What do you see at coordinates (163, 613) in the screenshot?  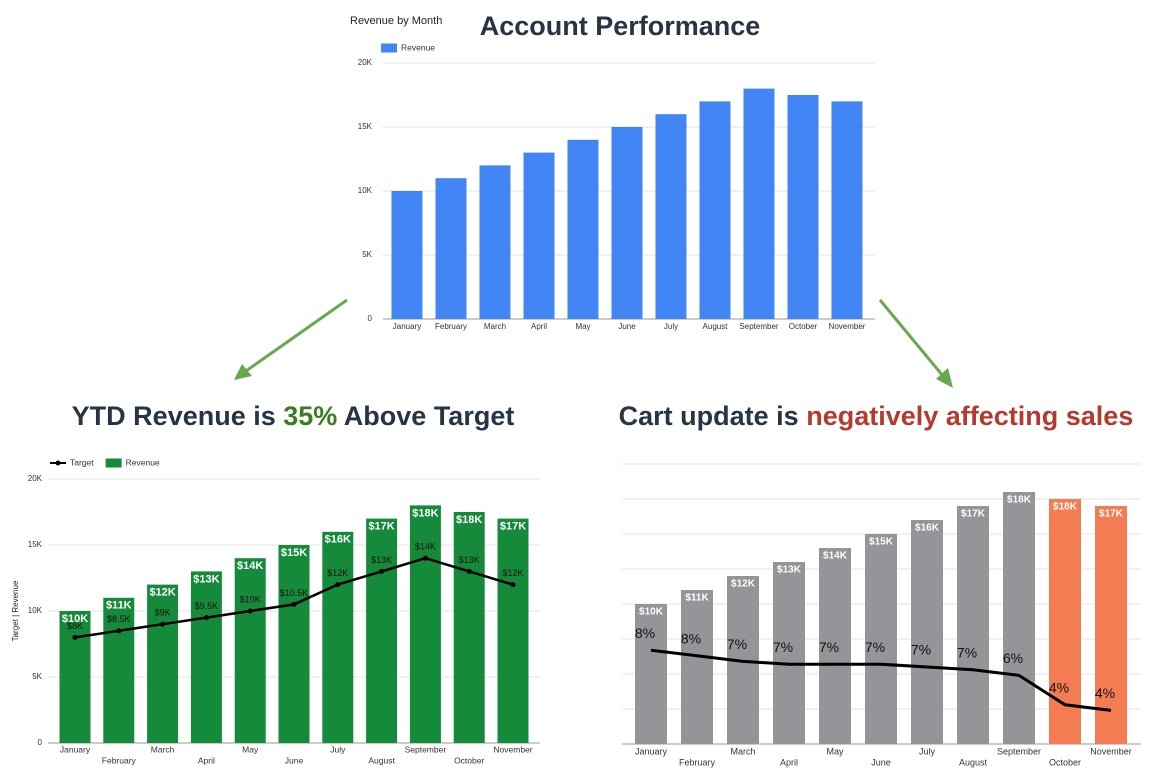 I see `line-value-label: $9K` at bounding box center [163, 613].